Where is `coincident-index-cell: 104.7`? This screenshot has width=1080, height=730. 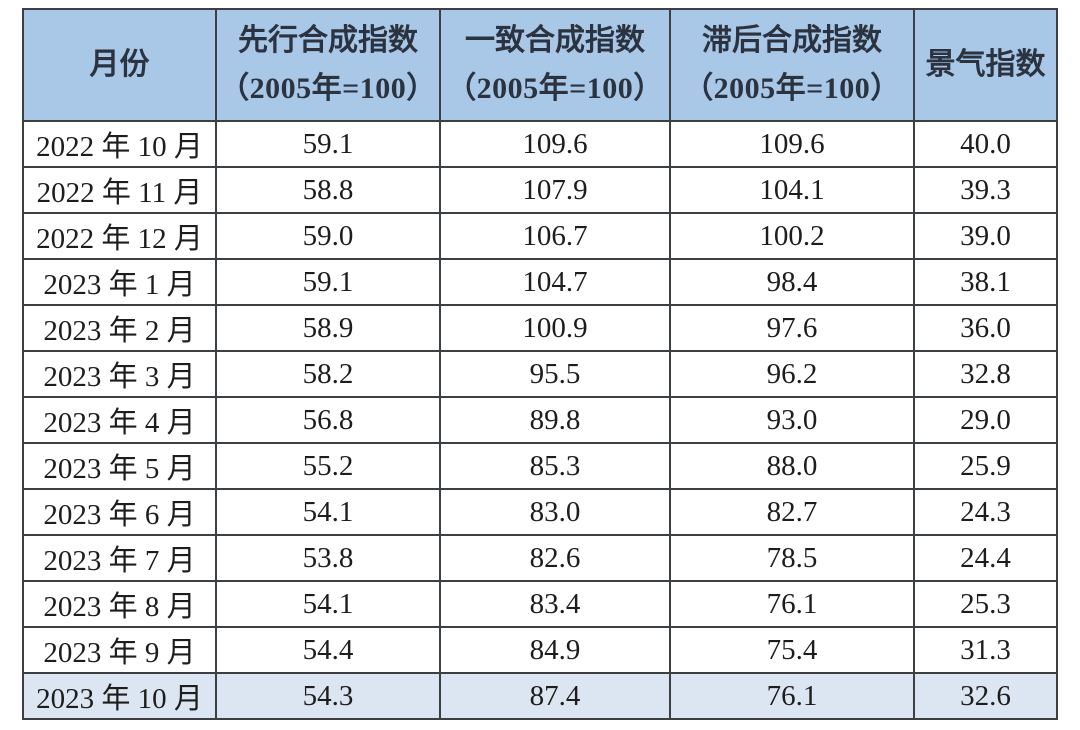 coincident-index-cell: 104.7 is located at coordinates (555, 282).